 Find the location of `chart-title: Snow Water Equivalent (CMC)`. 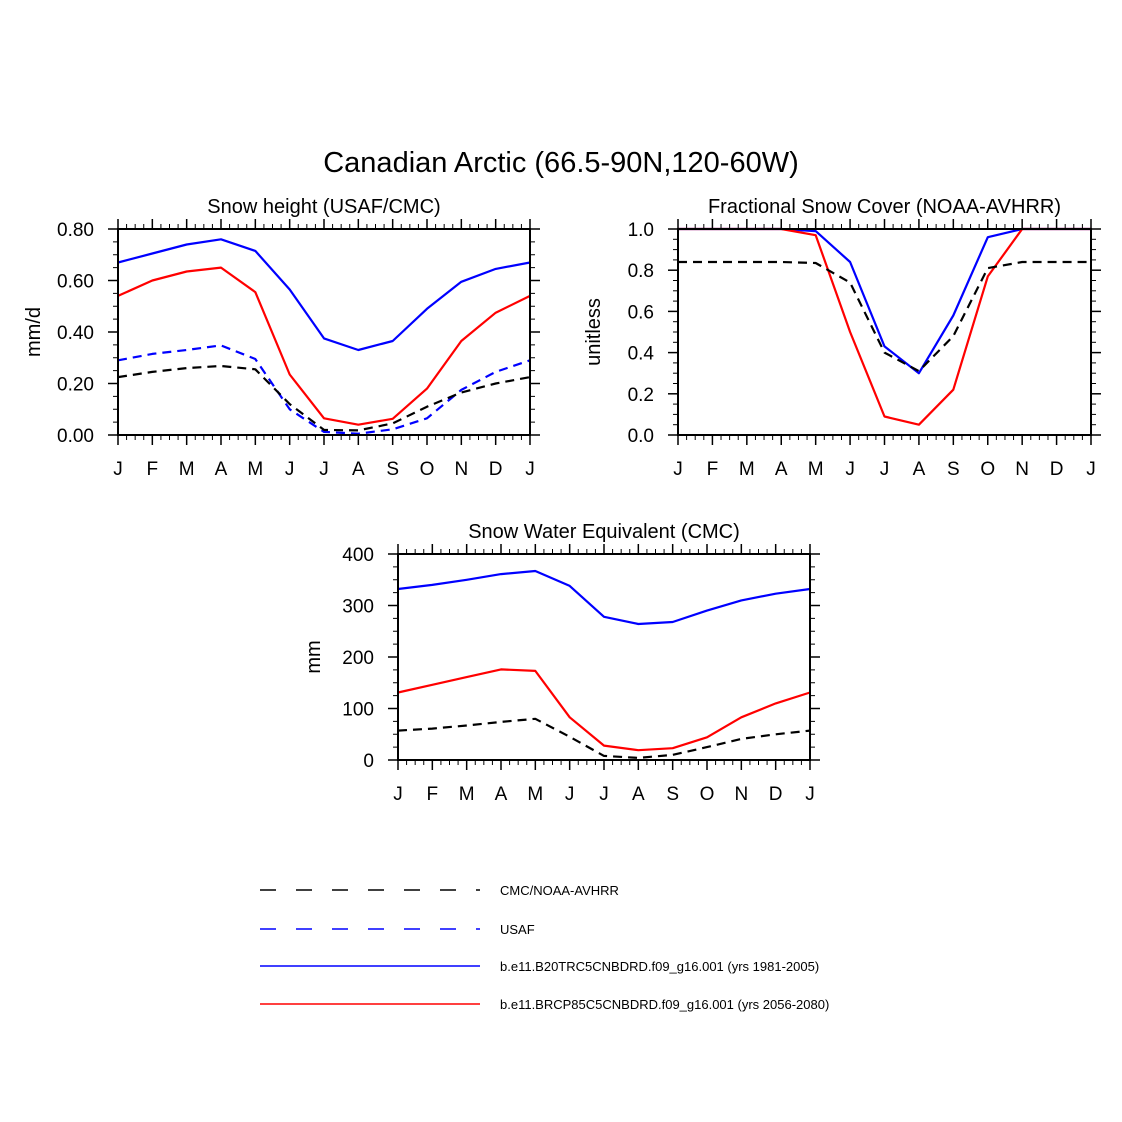

chart-title: Snow Water Equivalent (CMC) is located at coordinates (604, 532).